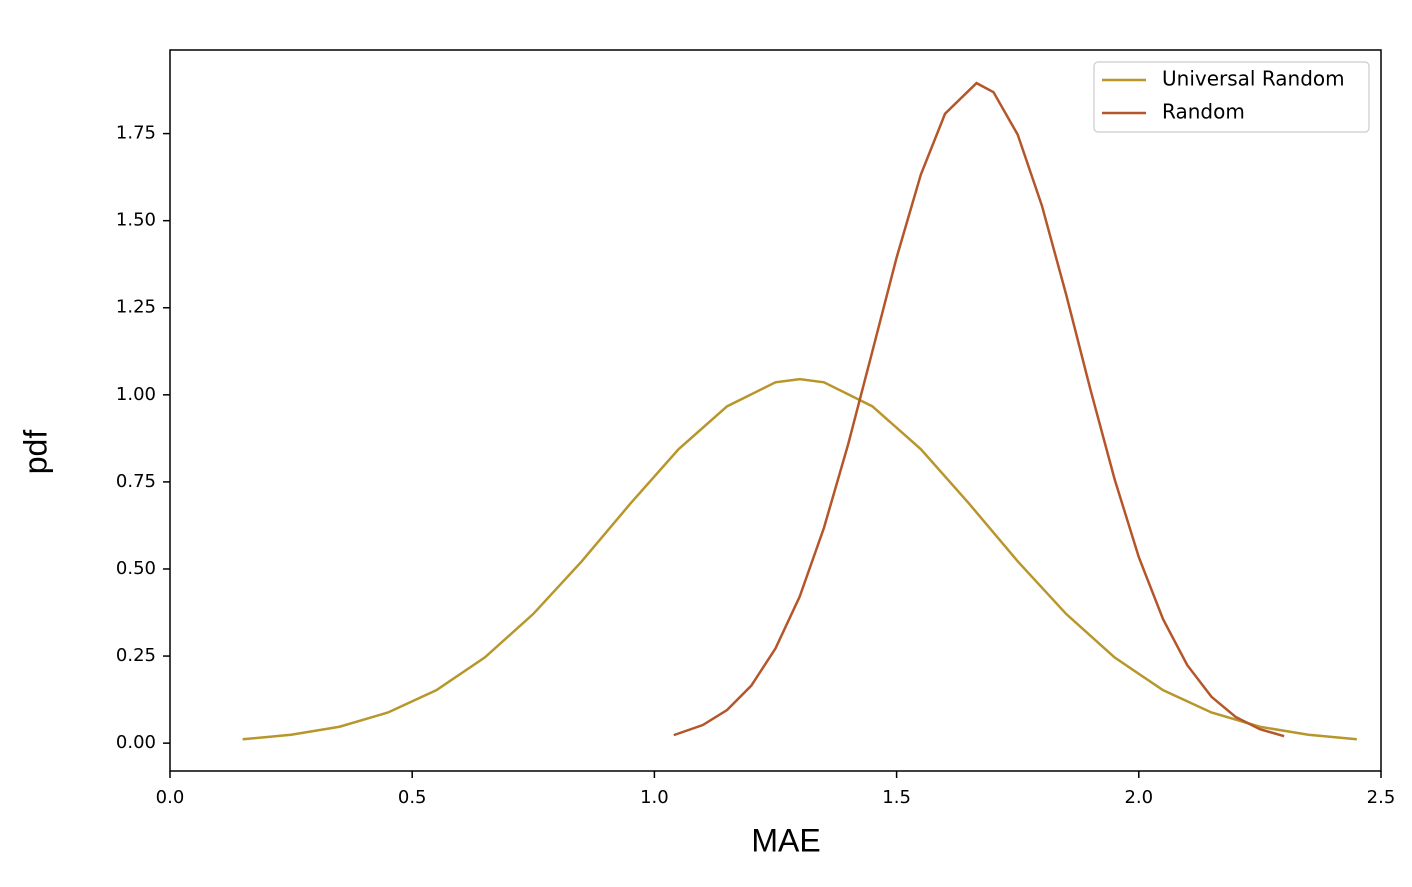 This screenshot has height=887, width=1412. I want to click on x-tick-label: 0.0, so click(170, 797).